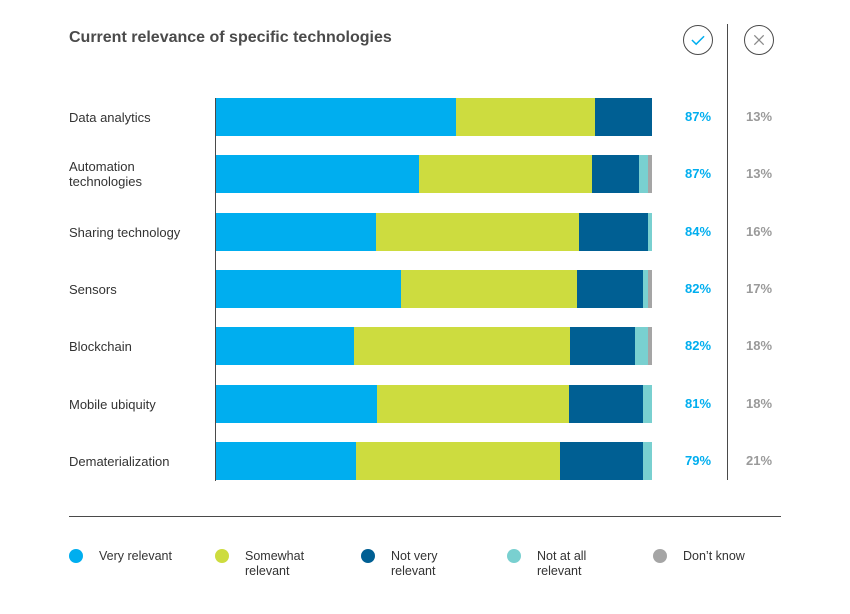 Image resolution: width=850 pixels, height=614 pixels. What do you see at coordinates (215, 289) in the screenshot?
I see `y-axis-line` at bounding box center [215, 289].